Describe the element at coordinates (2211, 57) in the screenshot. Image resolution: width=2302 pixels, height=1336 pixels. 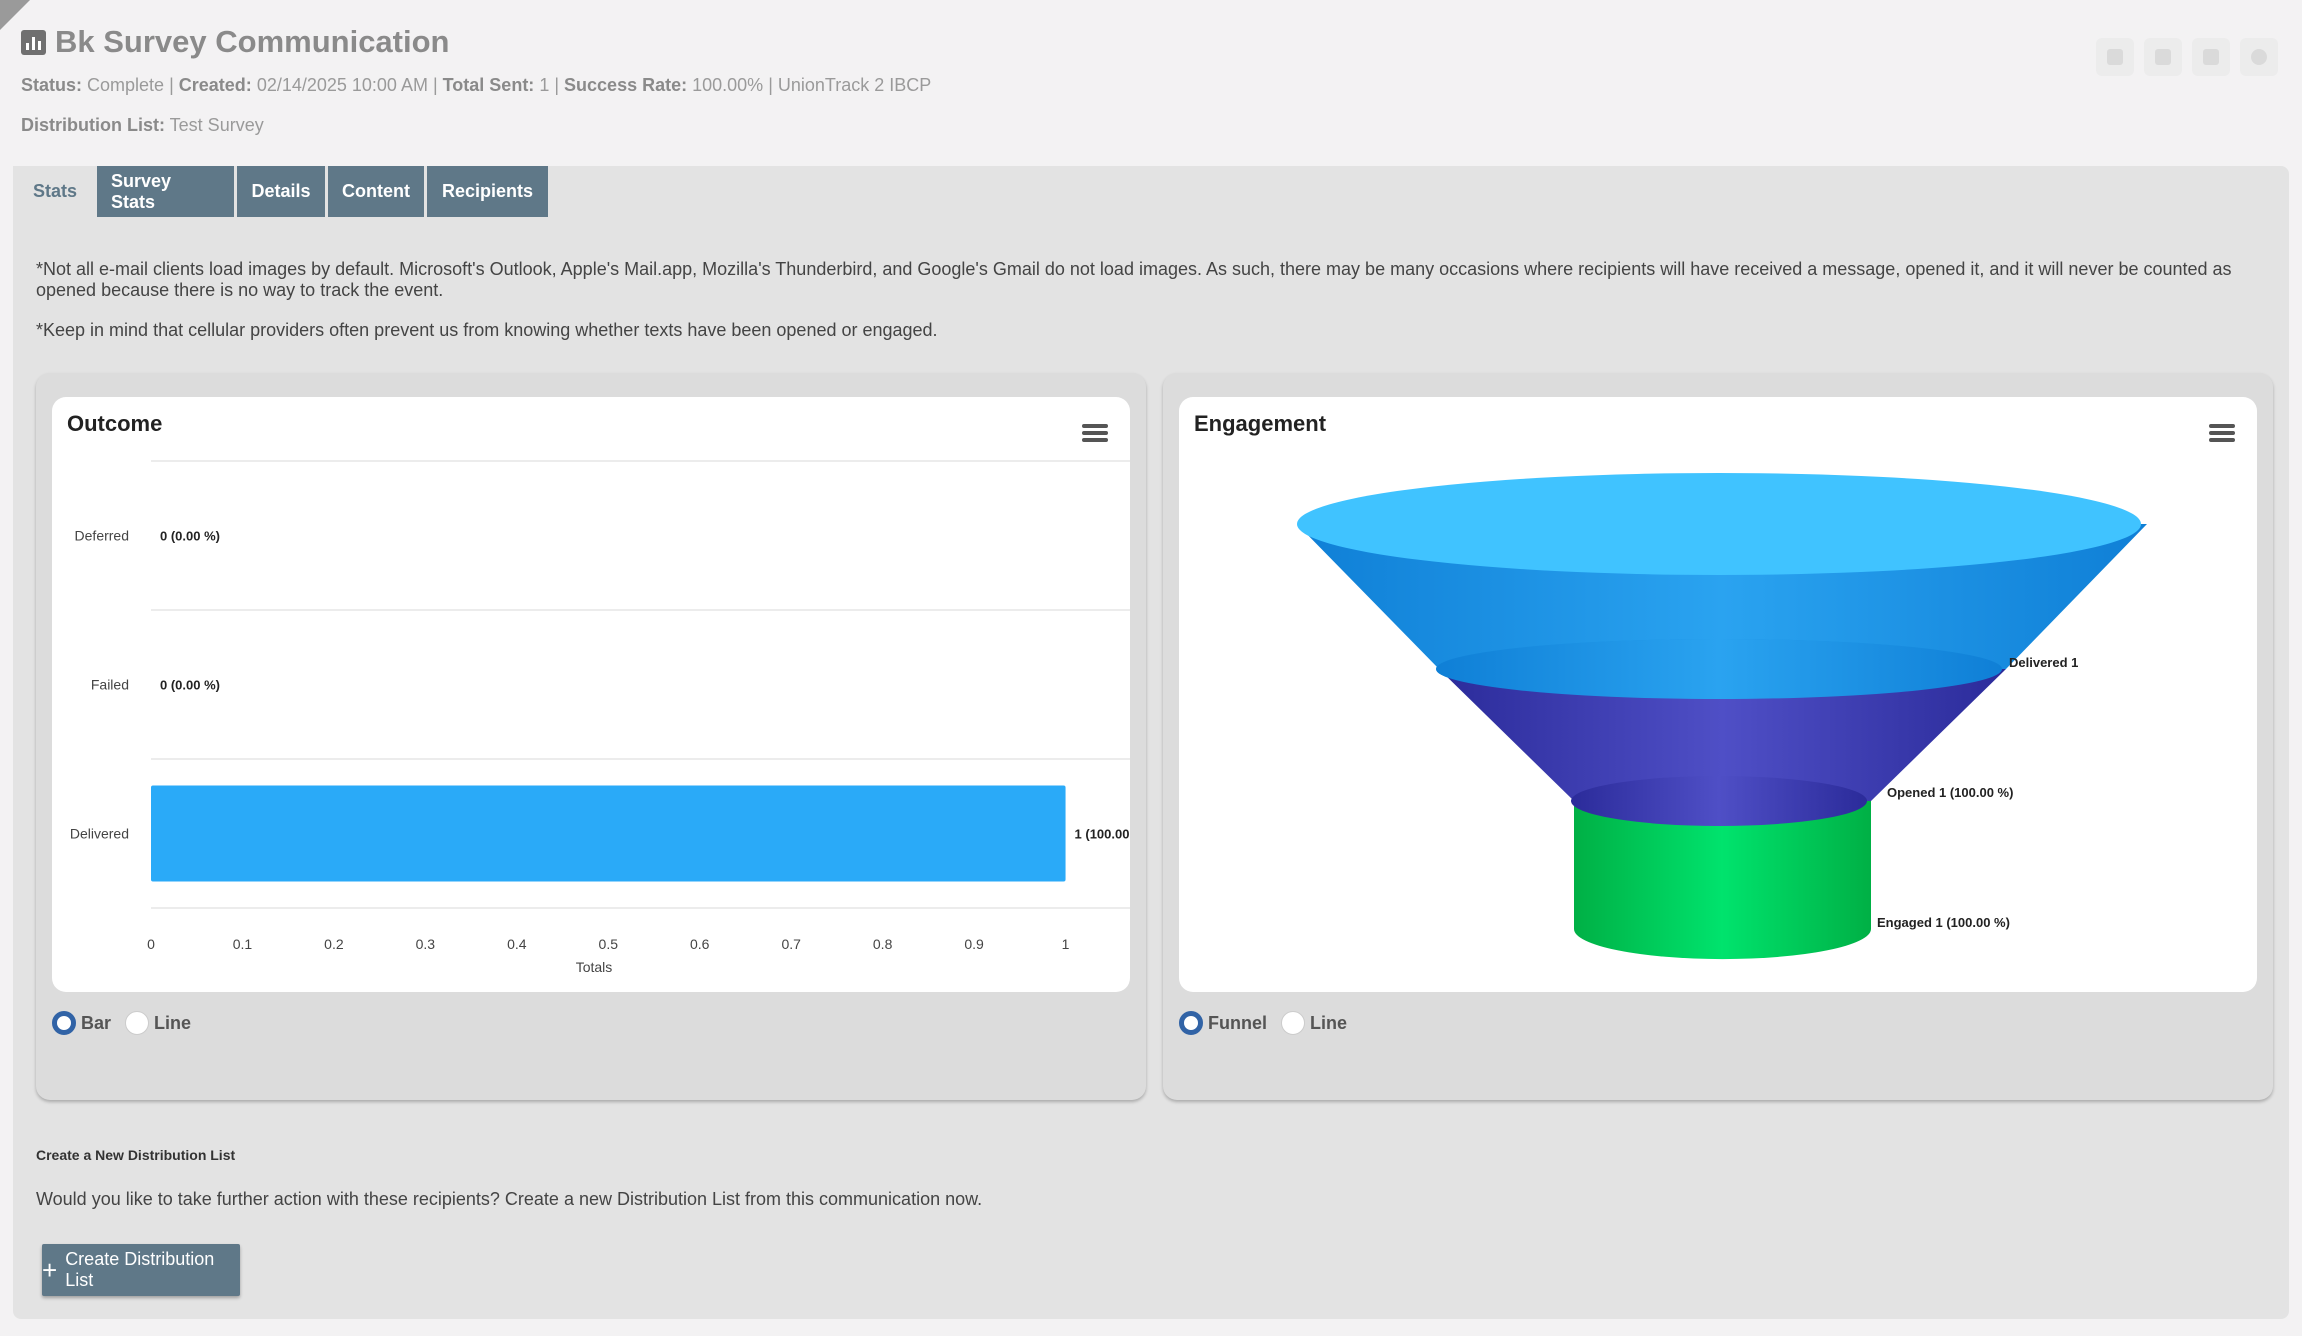
I see `edit-icon` at that location.